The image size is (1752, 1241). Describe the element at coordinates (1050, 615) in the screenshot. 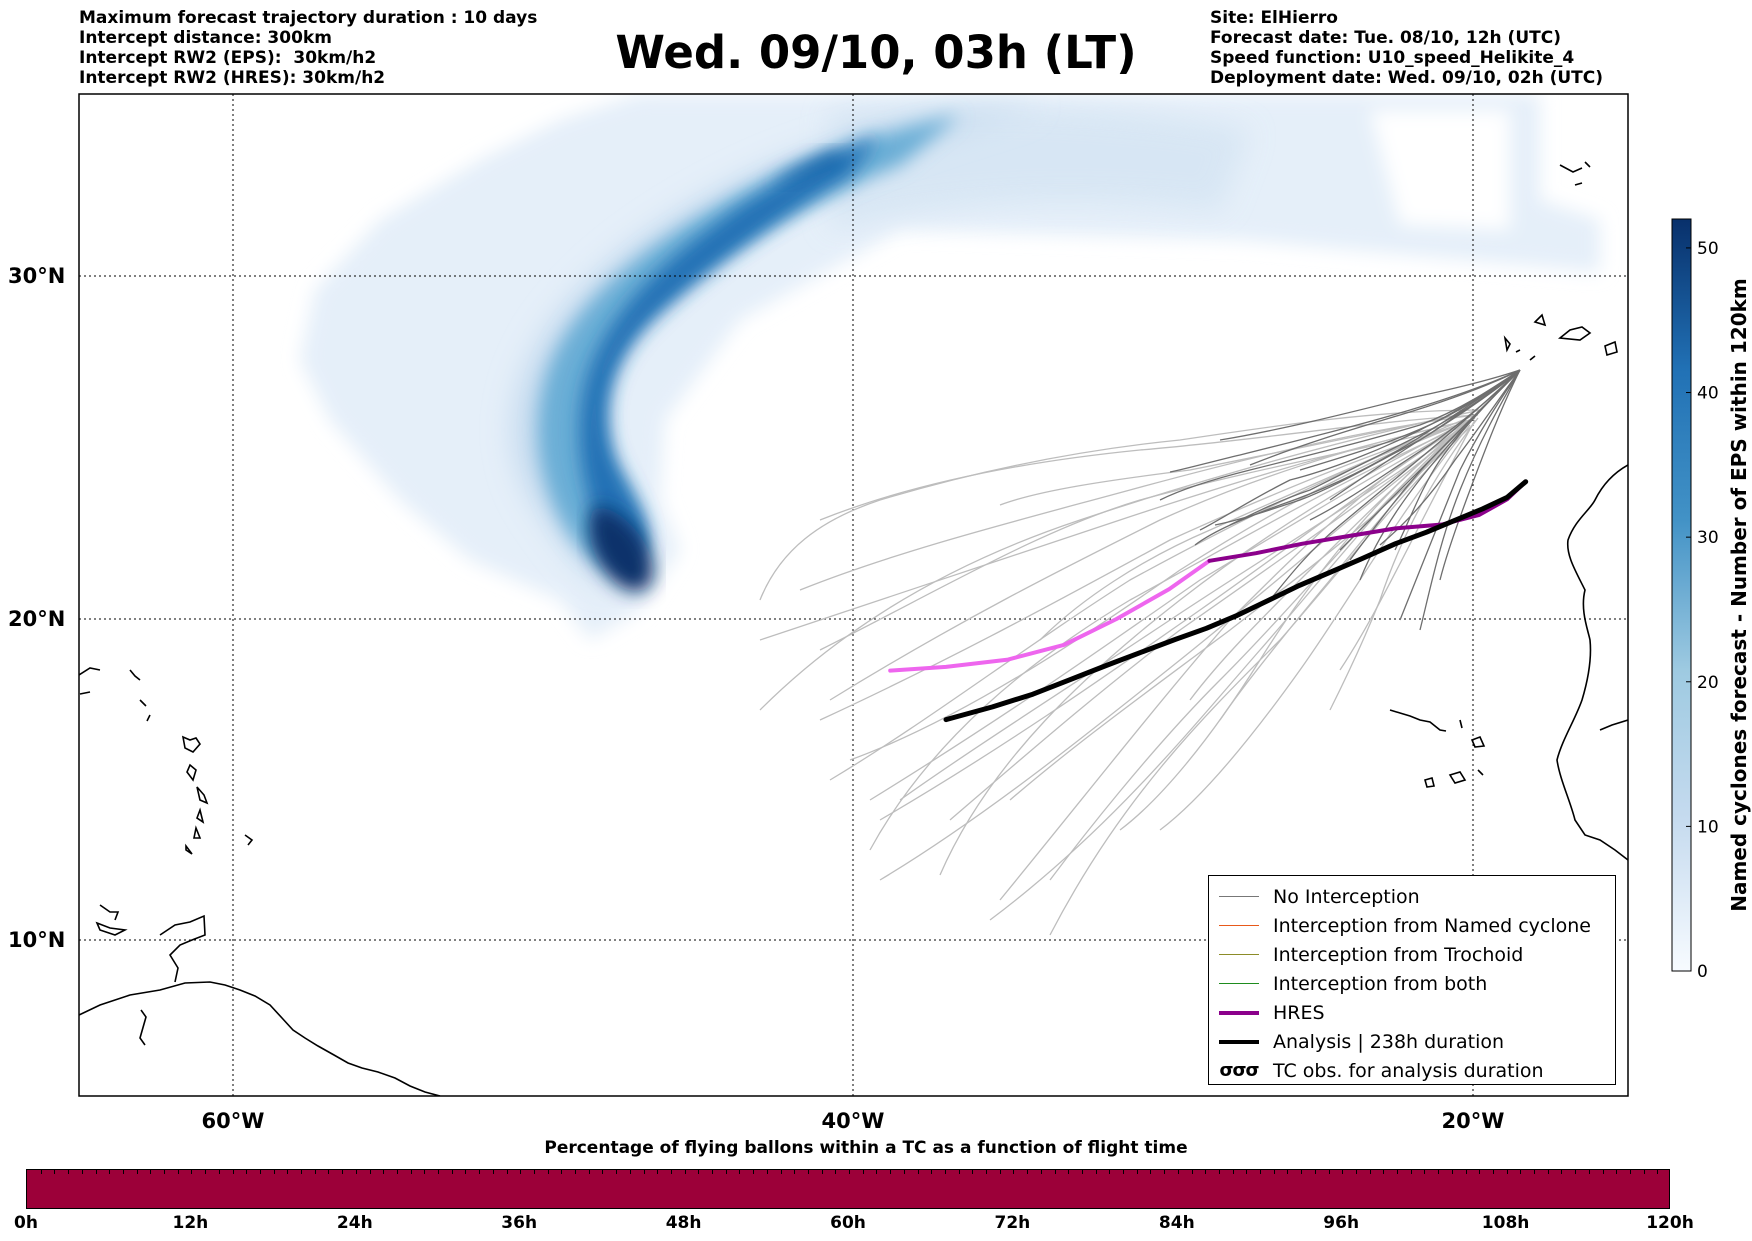

I see `hres-trajectory-extension` at that location.